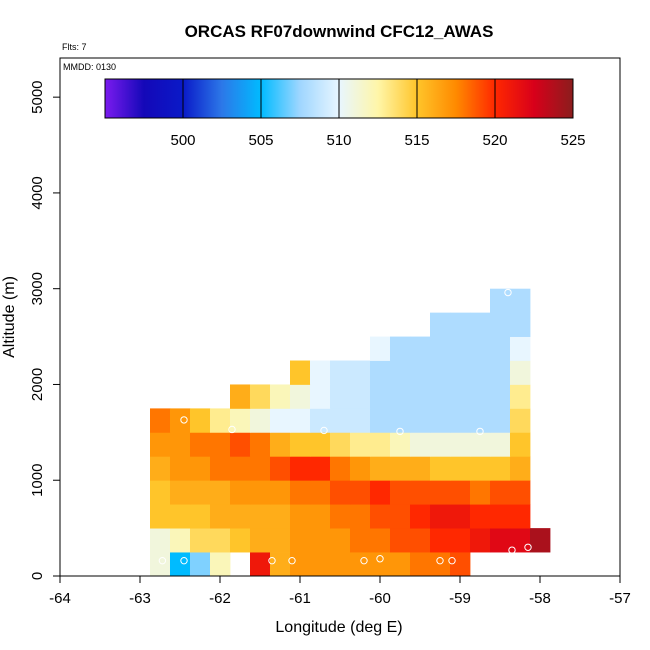  What do you see at coordinates (620, 598) in the screenshot?
I see `x-tick-label: -57` at bounding box center [620, 598].